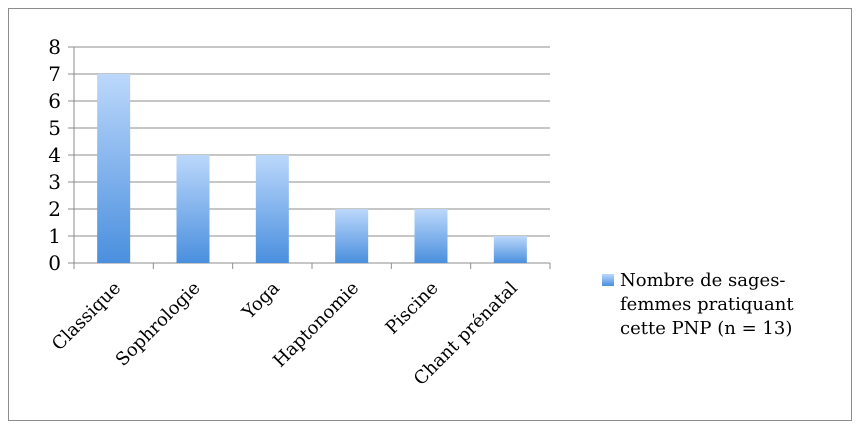 The height and width of the screenshot is (432, 864). Describe the element at coordinates (54, 47) in the screenshot. I see `y-tick-label: 8` at that location.